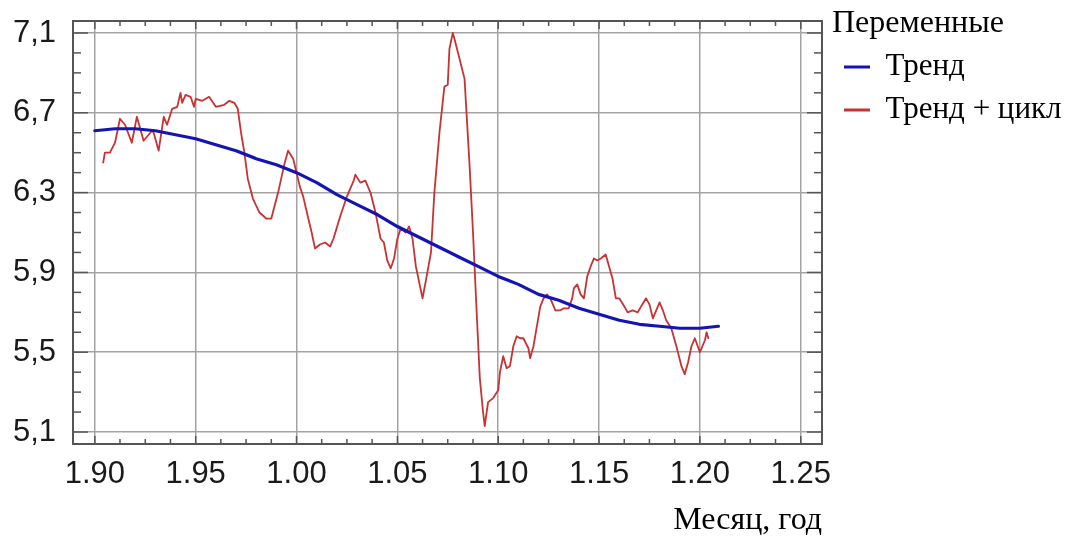 This screenshot has height=537, width=1067. I want to click on x-tick-label: 1.00, so click(296, 473).